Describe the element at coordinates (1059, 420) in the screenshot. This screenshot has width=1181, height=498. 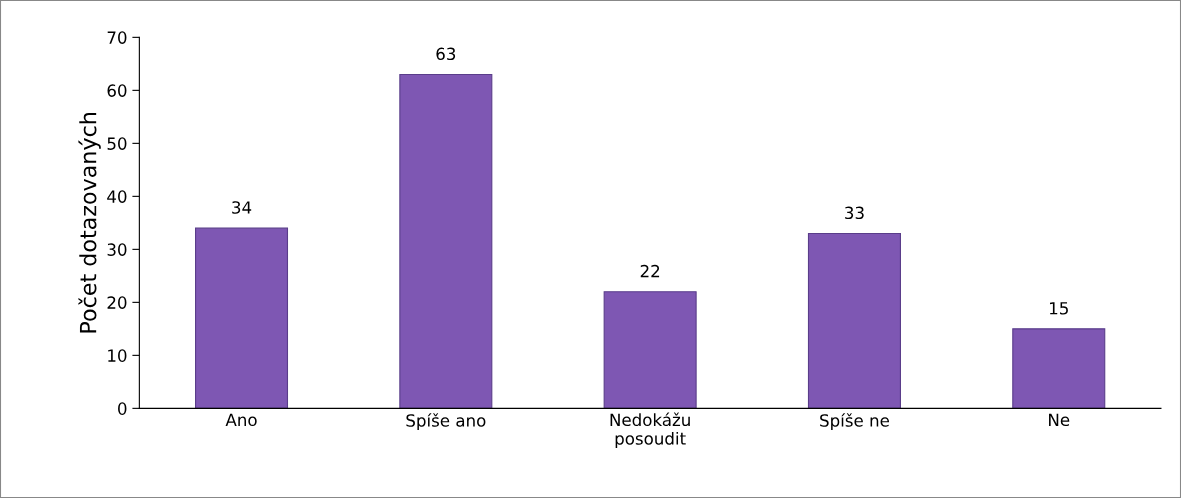
I see `x-tick-label: Ne` at that location.